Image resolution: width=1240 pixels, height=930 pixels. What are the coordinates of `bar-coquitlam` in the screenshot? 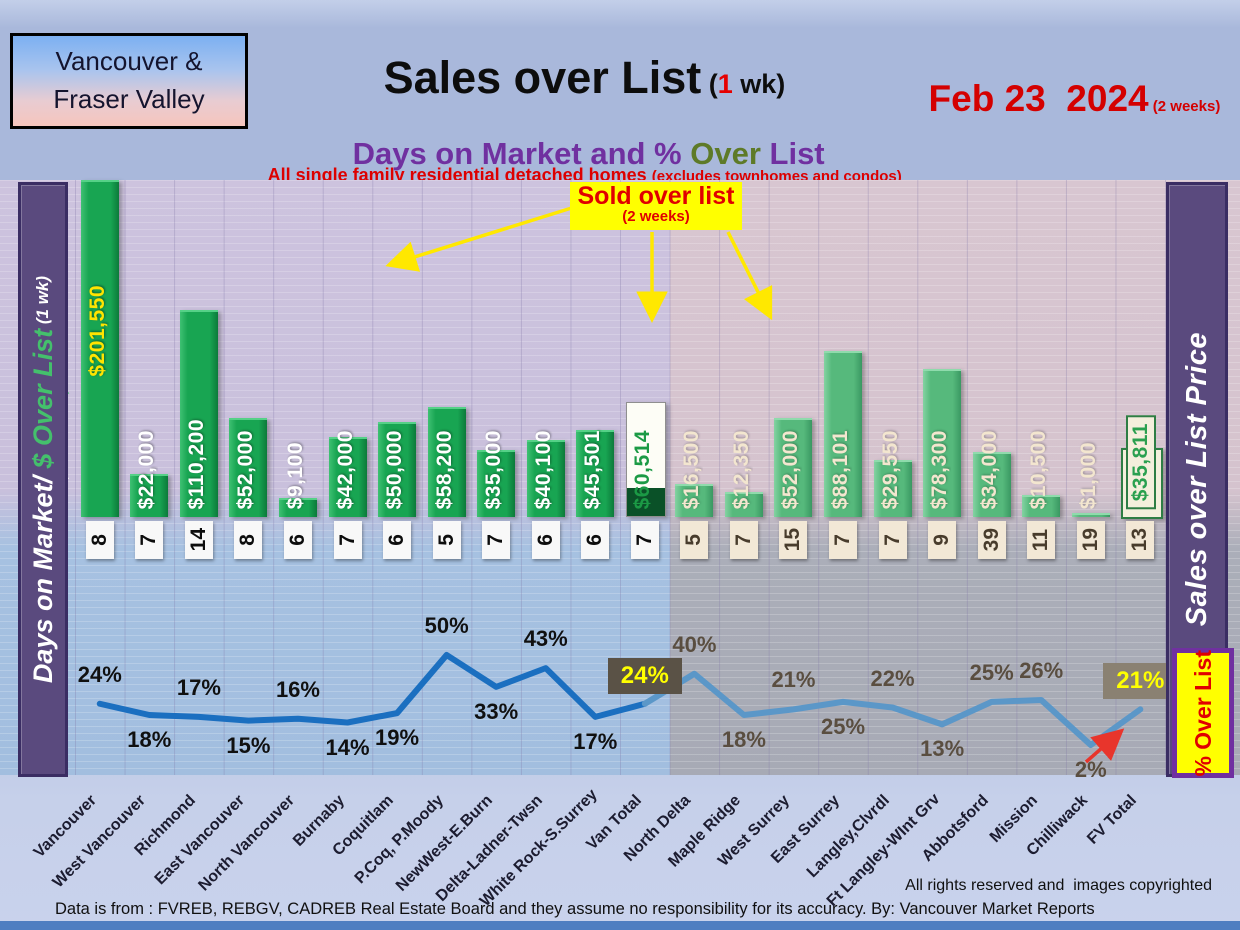 It's located at (397, 469).